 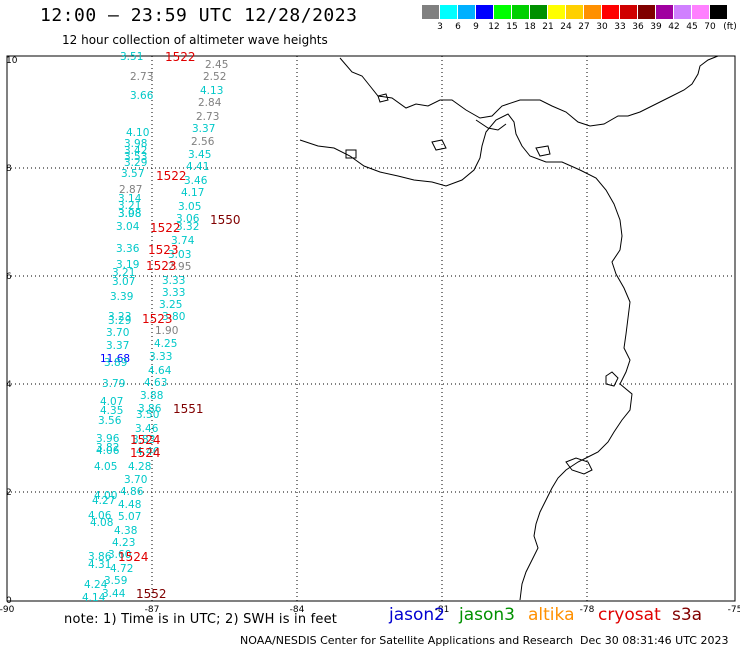 I want to click on wave-height-label: 3.57, so click(x=132, y=174).